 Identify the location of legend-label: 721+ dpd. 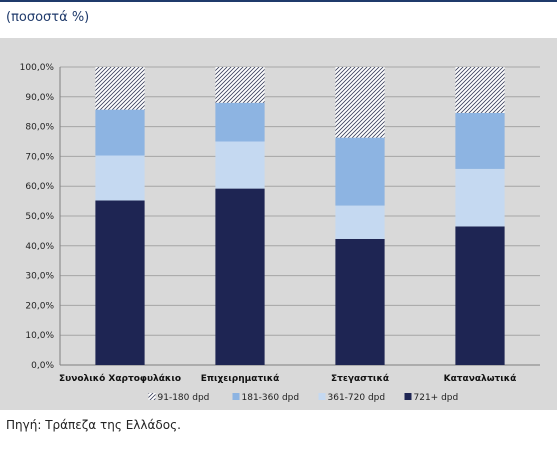
(436, 398).